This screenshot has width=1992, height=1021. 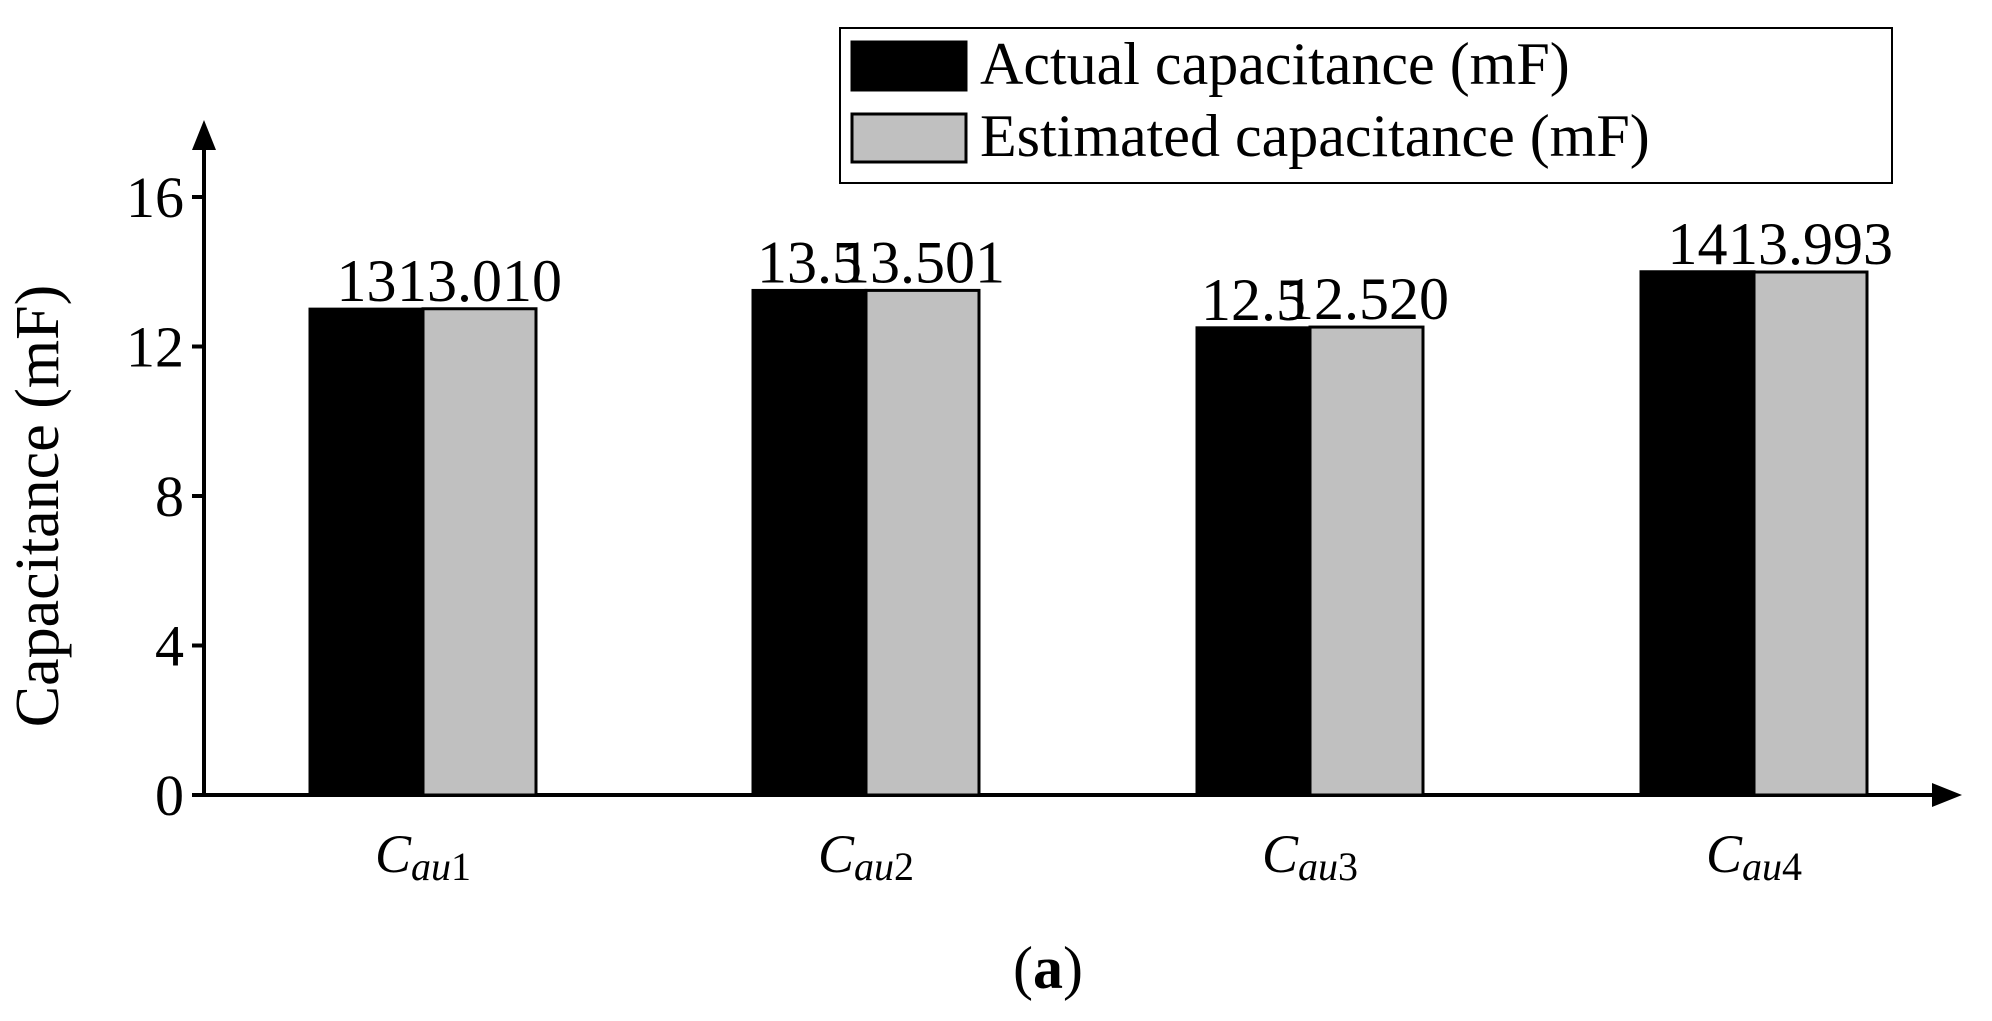 I want to click on legend-label-actual: Actual capacitance (mF), so click(x=1275, y=64).